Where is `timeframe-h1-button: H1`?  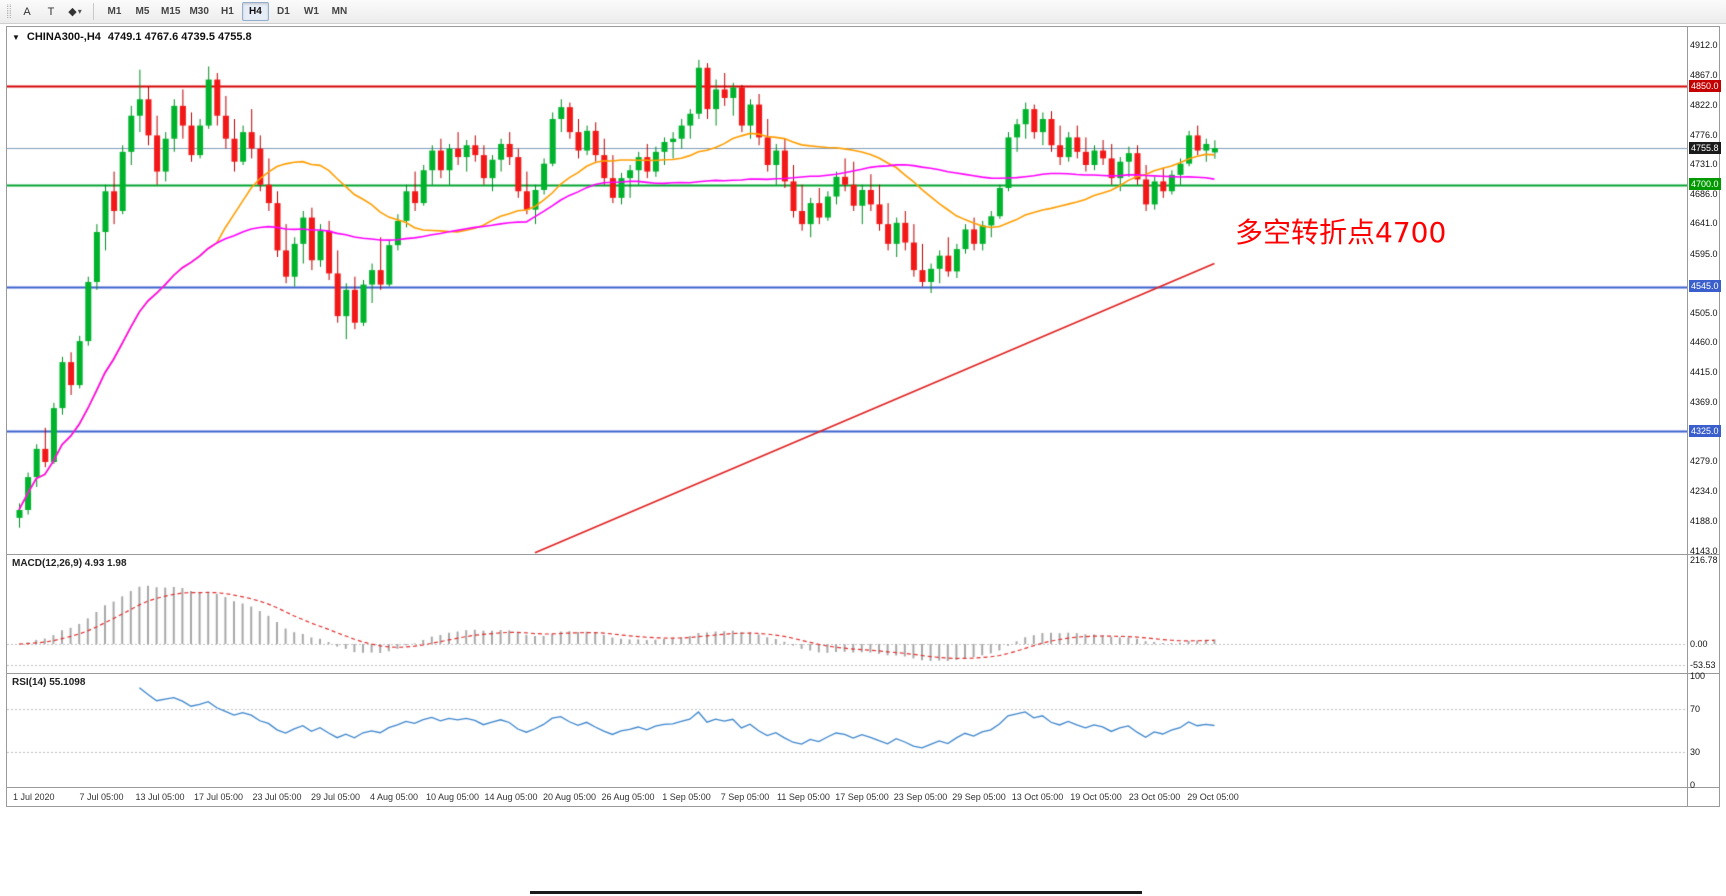 timeframe-h1-button: H1 is located at coordinates (227, 11).